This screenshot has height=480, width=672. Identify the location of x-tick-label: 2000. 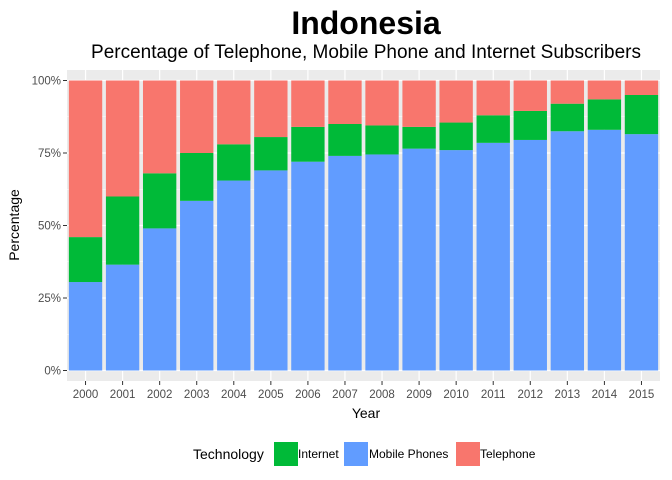
(86, 395).